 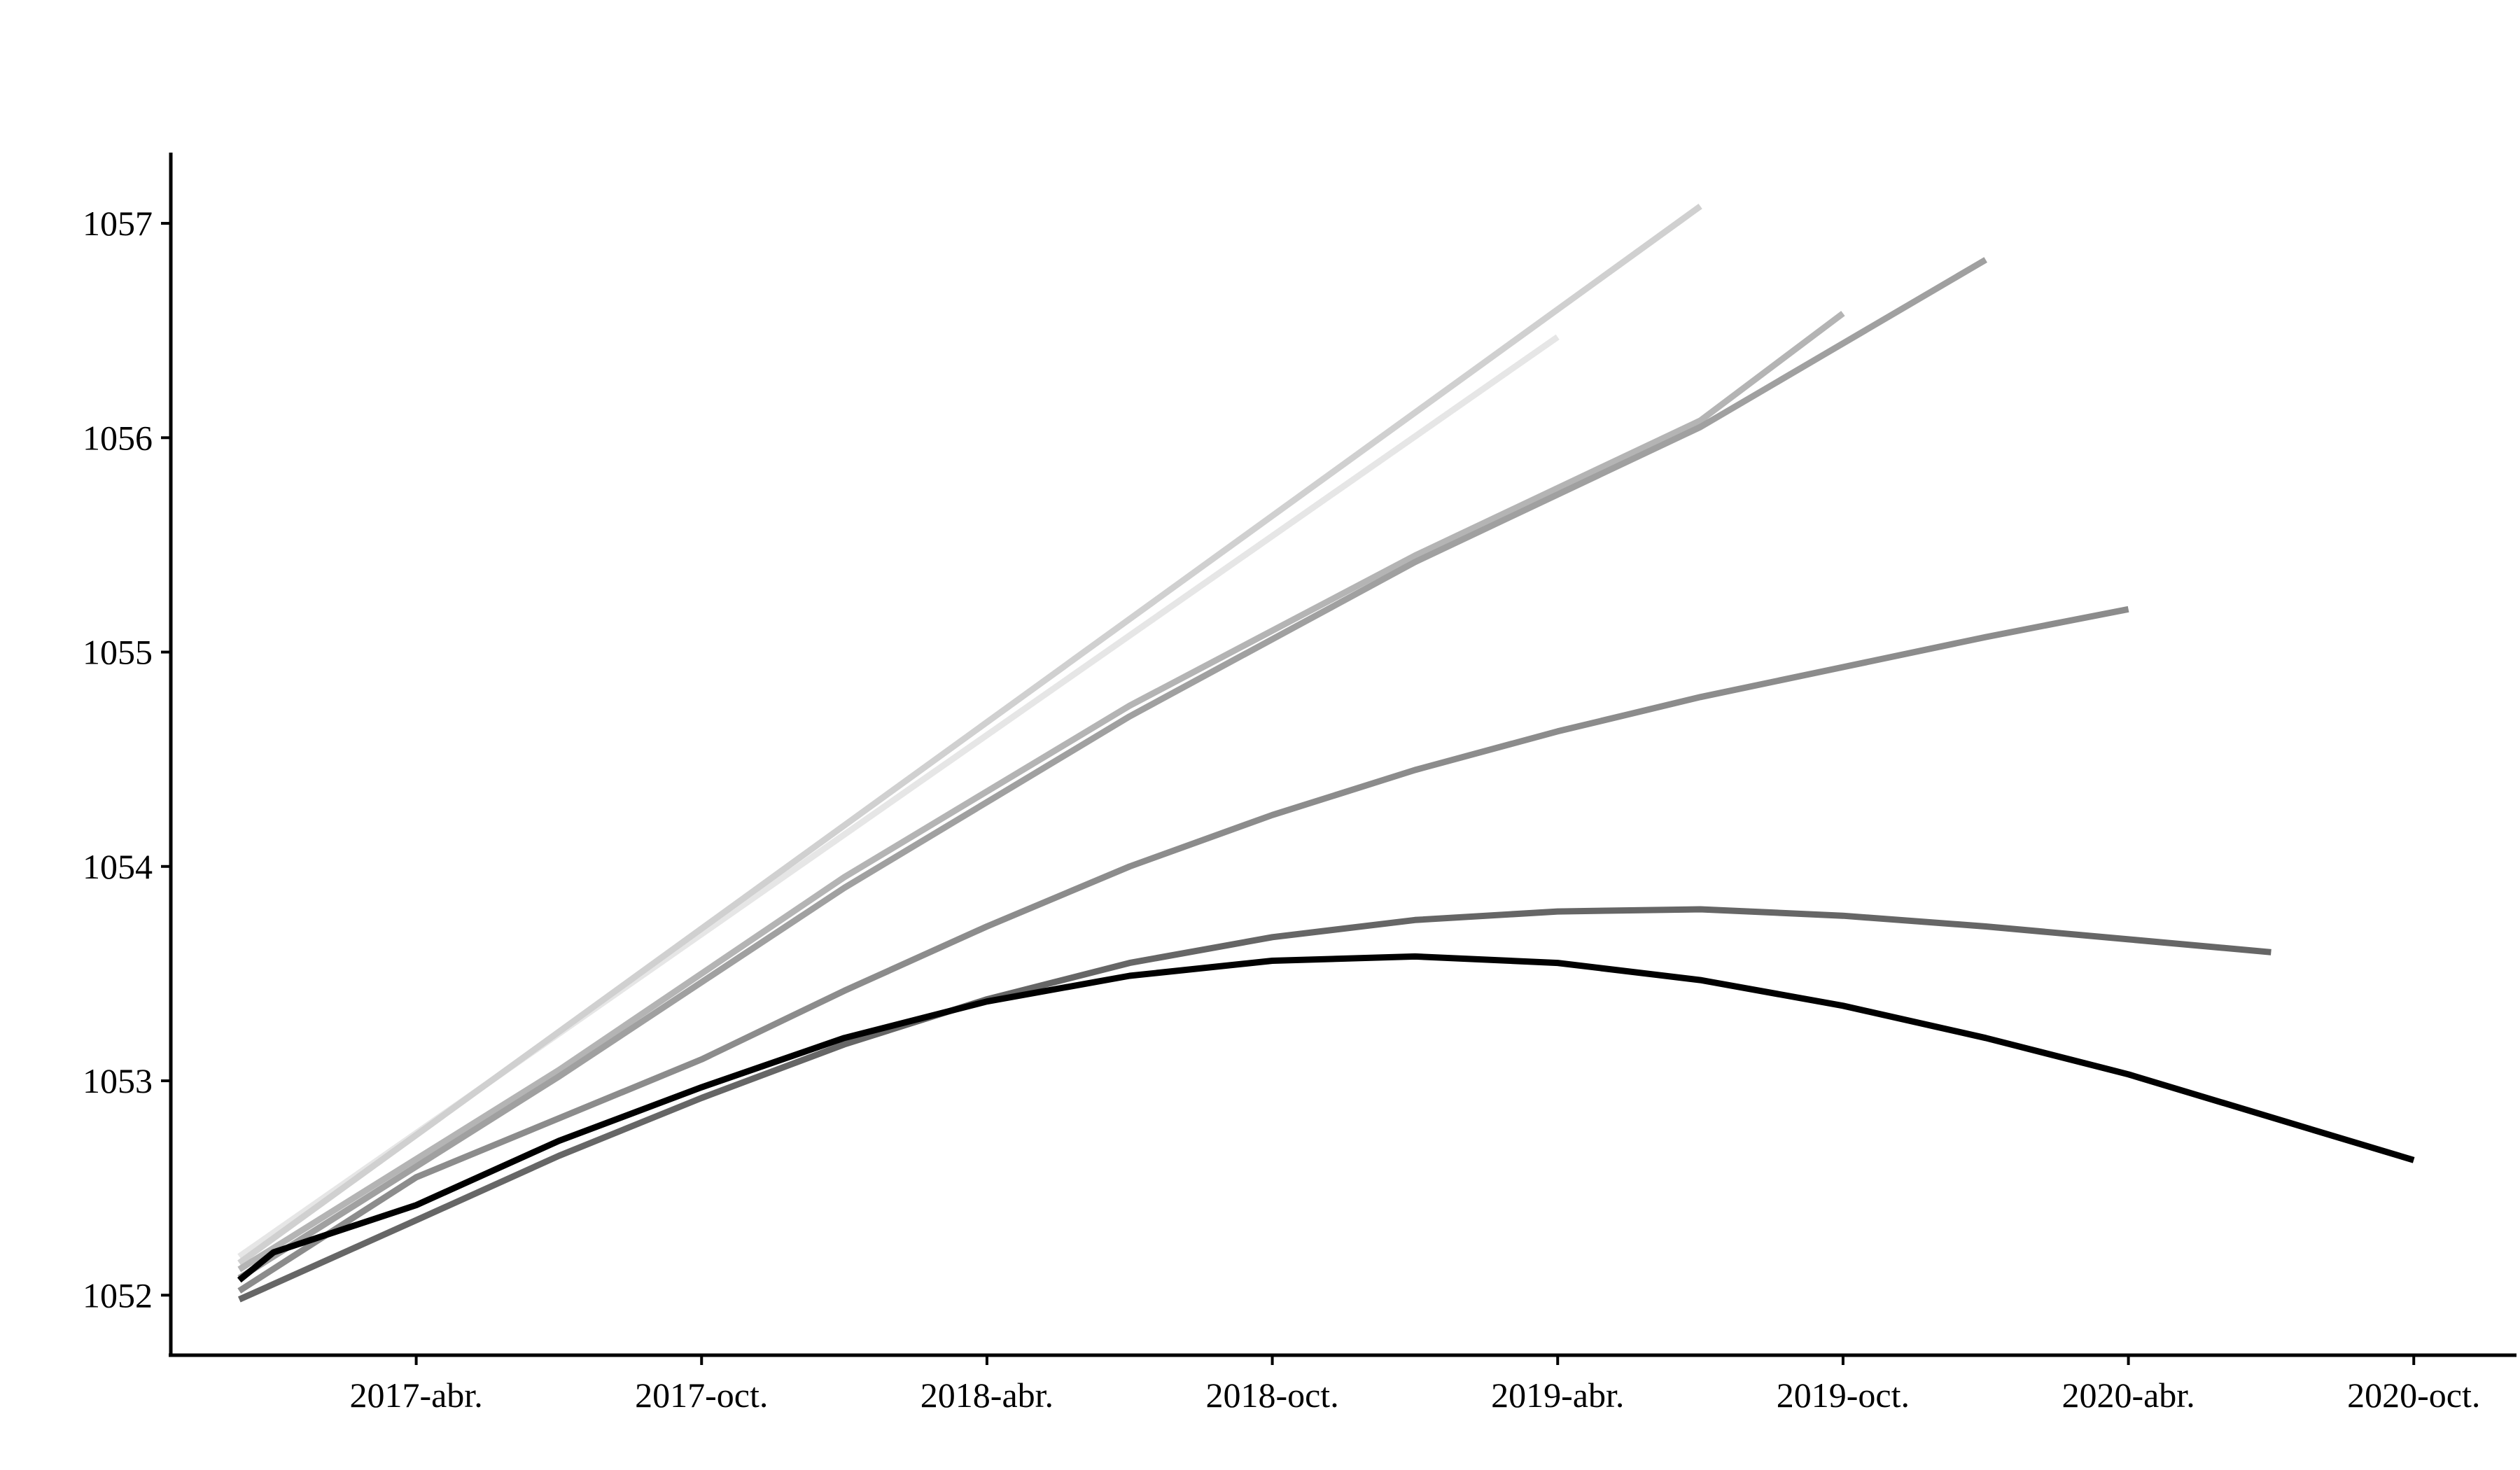 What do you see at coordinates (118, 437) in the screenshot?
I see `y-tick-label: 1056` at bounding box center [118, 437].